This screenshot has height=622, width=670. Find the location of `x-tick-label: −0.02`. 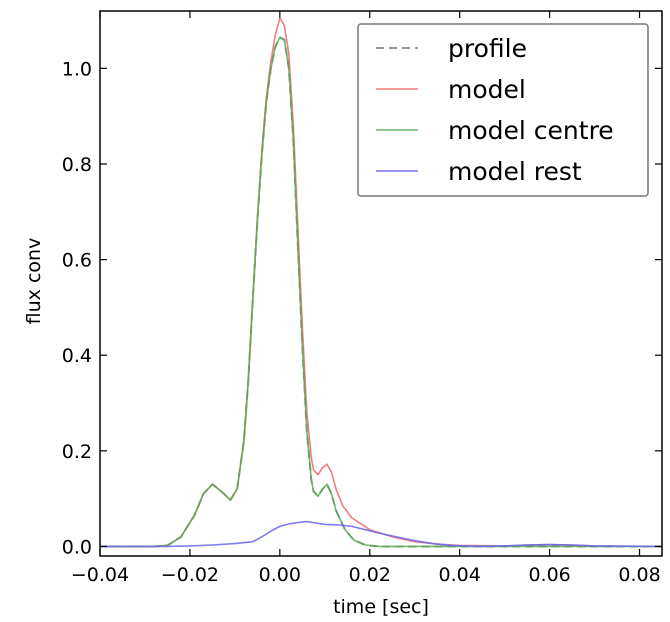

x-tick-label: −0.02 is located at coordinates (190, 575).